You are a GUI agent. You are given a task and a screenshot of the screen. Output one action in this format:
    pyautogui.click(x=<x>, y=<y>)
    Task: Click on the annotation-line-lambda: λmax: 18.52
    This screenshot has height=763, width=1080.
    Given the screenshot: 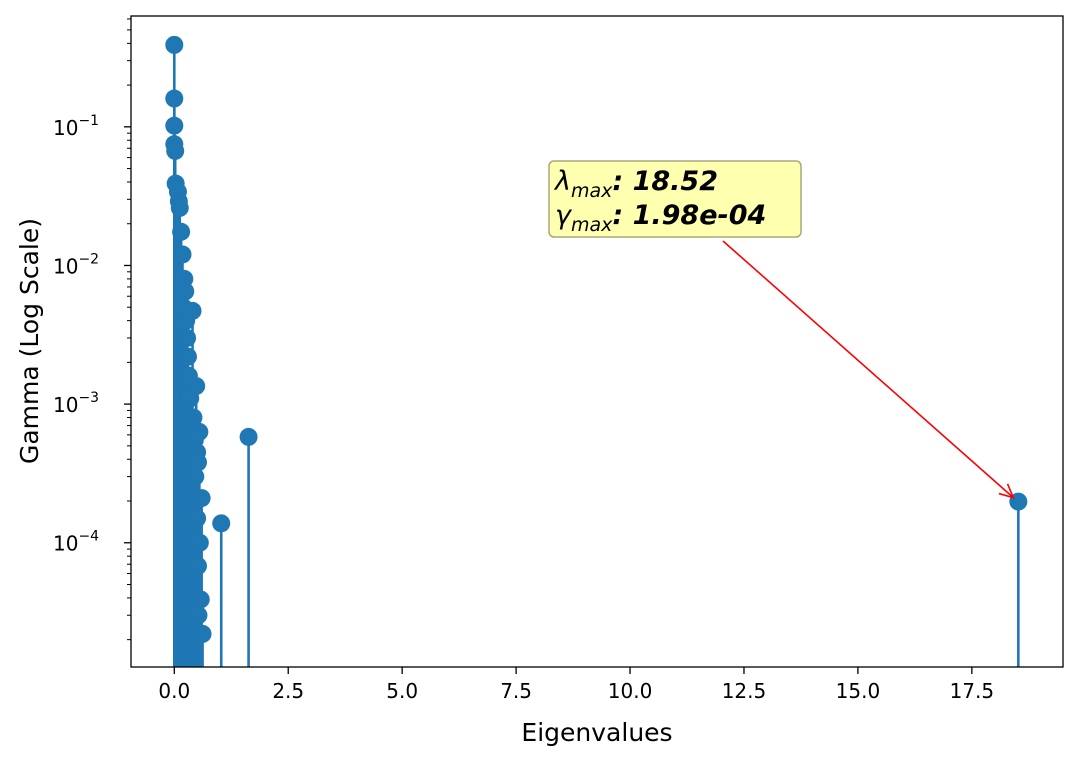 What is the action you would take?
    pyautogui.click(x=635, y=184)
    